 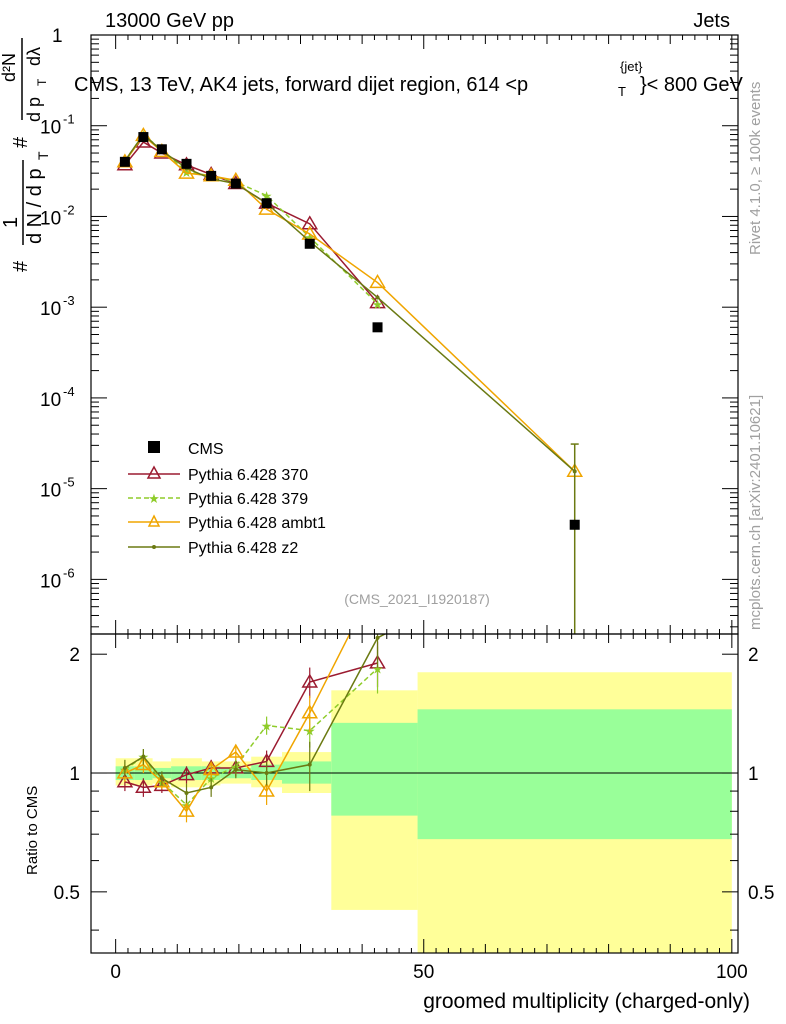 What do you see at coordinates (753, 655) in the screenshot?
I see `y-tick-label-ratio-right: 2` at bounding box center [753, 655].